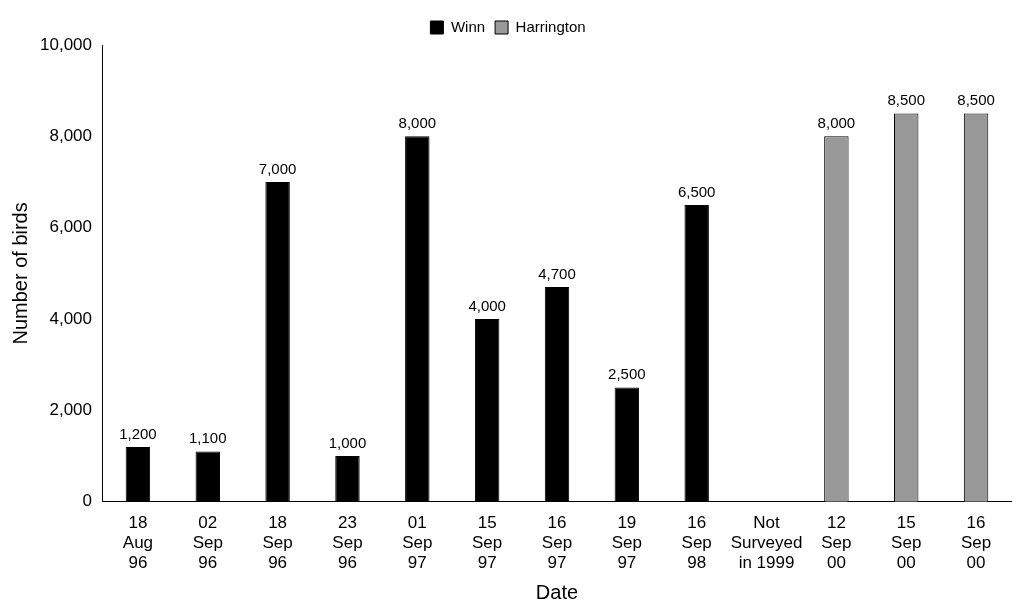 Image resolution: width=1031 pixels, height=614 pixels. What do you see at coordinates (976, 542) in the screenshot?
I see `x-tick-label: 16 Sep 00` at bounding box center [976, 542].